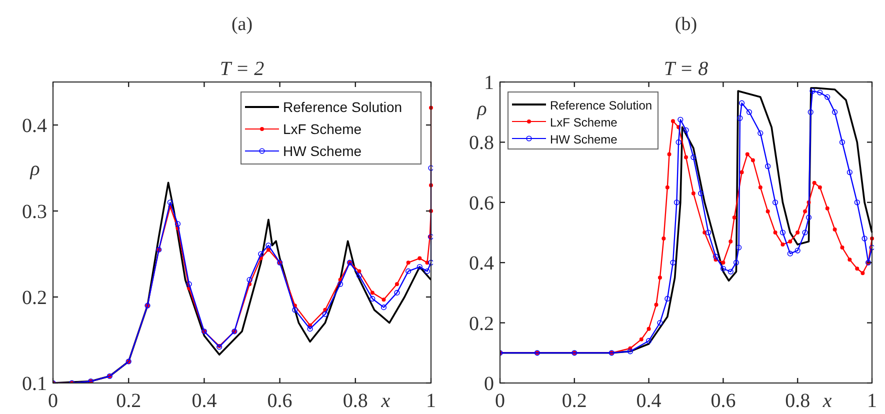 The width and height of the screenshot is (885, 414). I want to click on chart-subtitle: T = 8, so click(686, 69).